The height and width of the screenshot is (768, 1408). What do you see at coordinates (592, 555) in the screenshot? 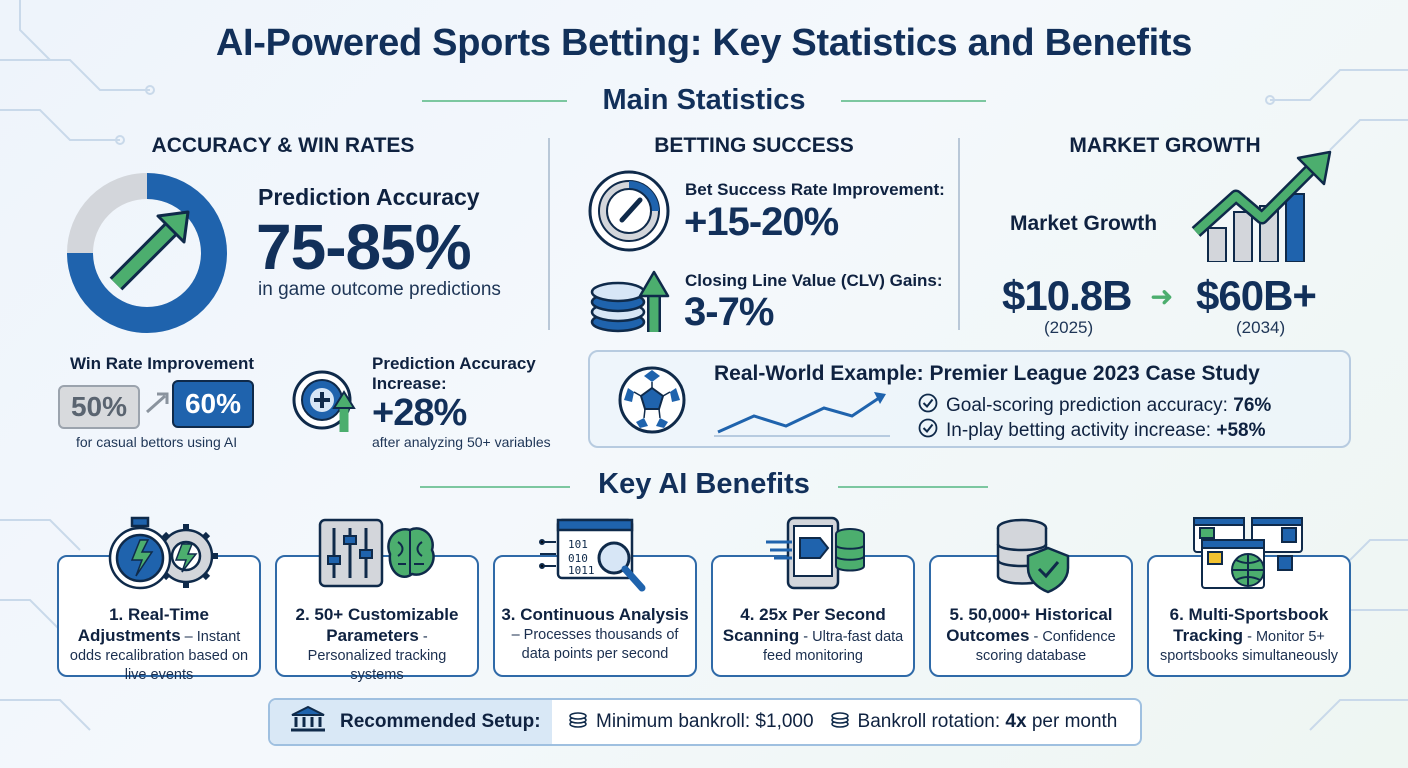
I see `data-magnifier-icon: 101 010 1011` at bounding box center [592, 555].